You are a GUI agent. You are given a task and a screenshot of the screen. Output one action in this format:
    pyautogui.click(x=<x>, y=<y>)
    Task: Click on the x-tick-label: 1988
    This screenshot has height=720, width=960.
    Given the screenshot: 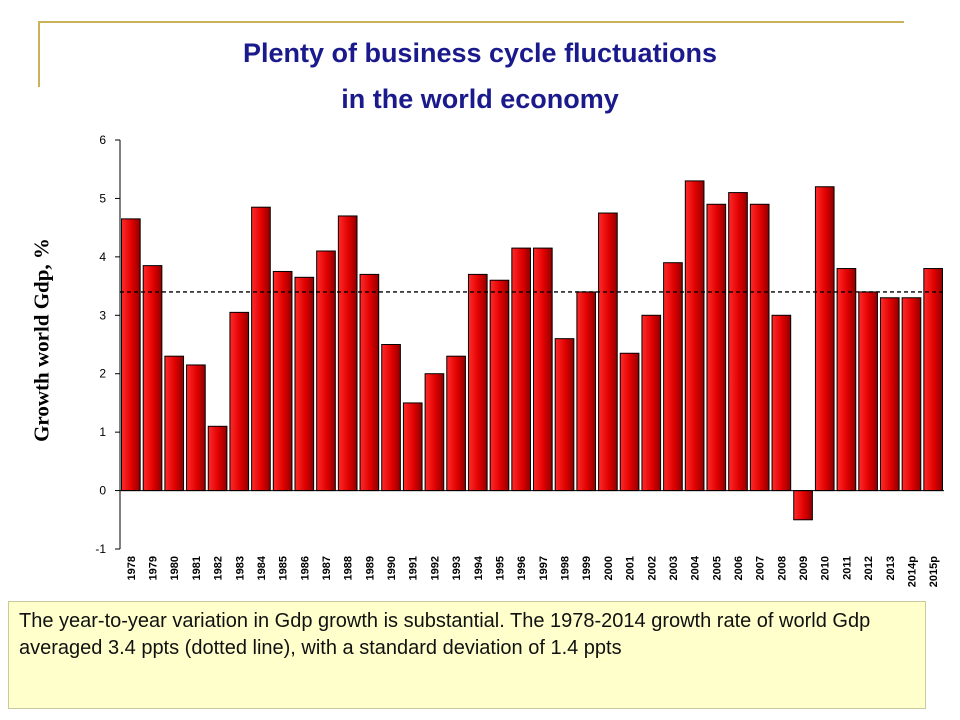 What is the action you would take?
    pyautogui.click(x=349, y=568)
    